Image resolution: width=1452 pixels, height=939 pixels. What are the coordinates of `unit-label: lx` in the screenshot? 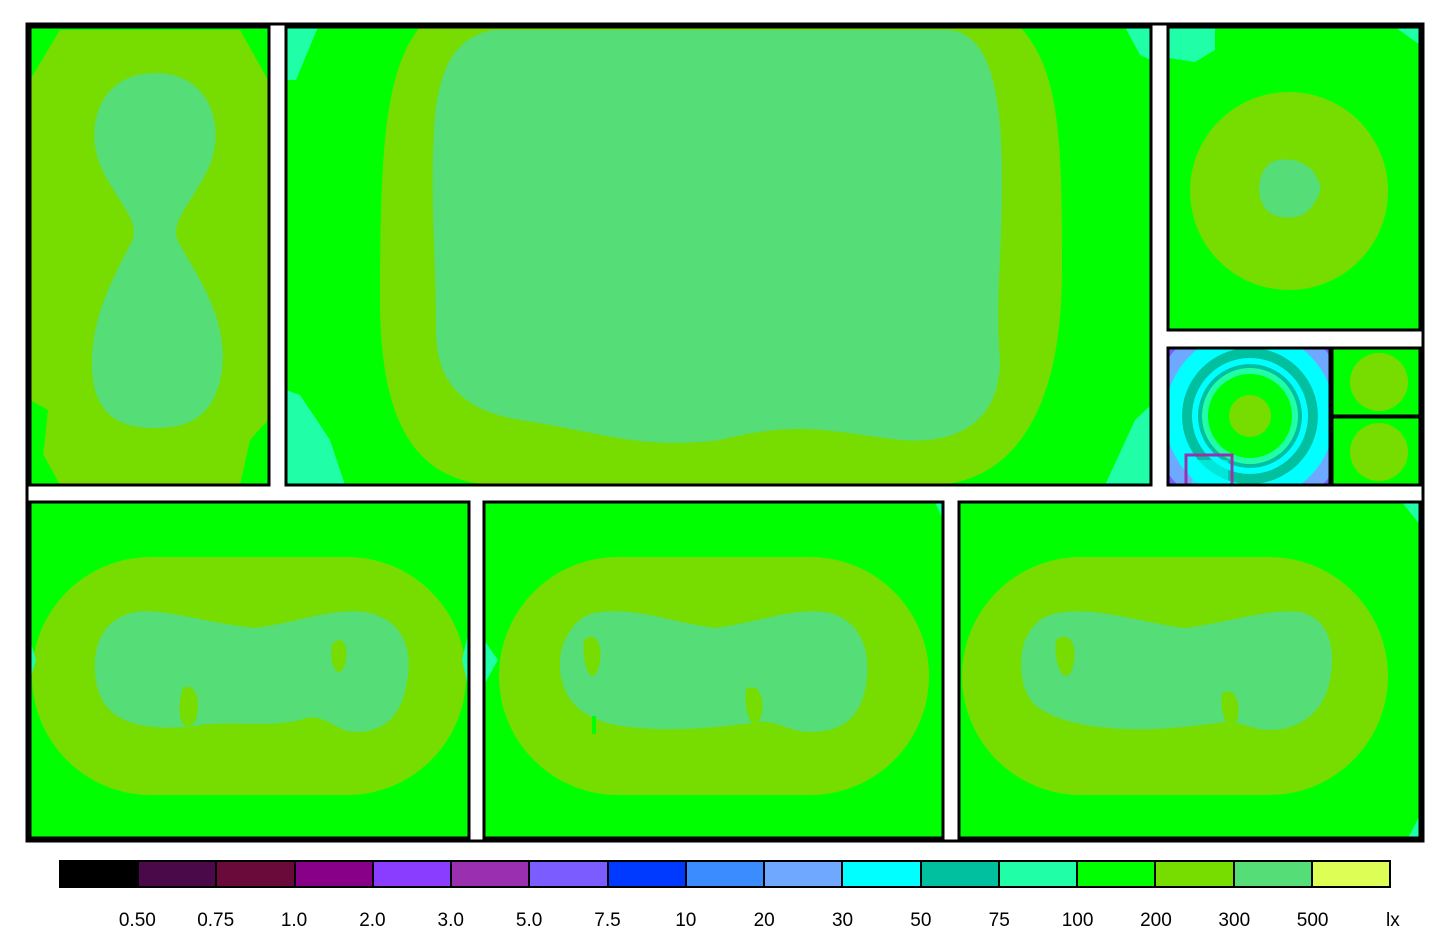 It's located at (1393, 920).